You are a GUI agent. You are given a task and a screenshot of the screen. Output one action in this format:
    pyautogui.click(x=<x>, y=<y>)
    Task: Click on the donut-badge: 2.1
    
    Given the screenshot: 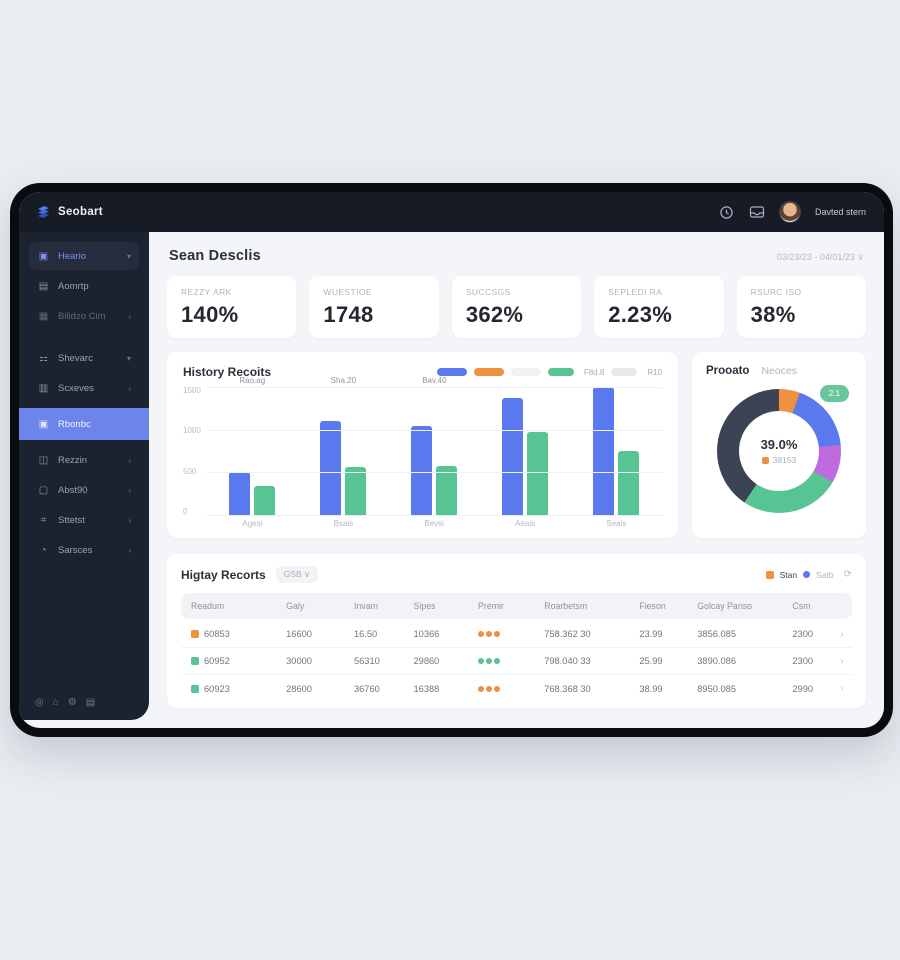 What is the action you would take?
    pyautogui.click(x=834, y=393)
    